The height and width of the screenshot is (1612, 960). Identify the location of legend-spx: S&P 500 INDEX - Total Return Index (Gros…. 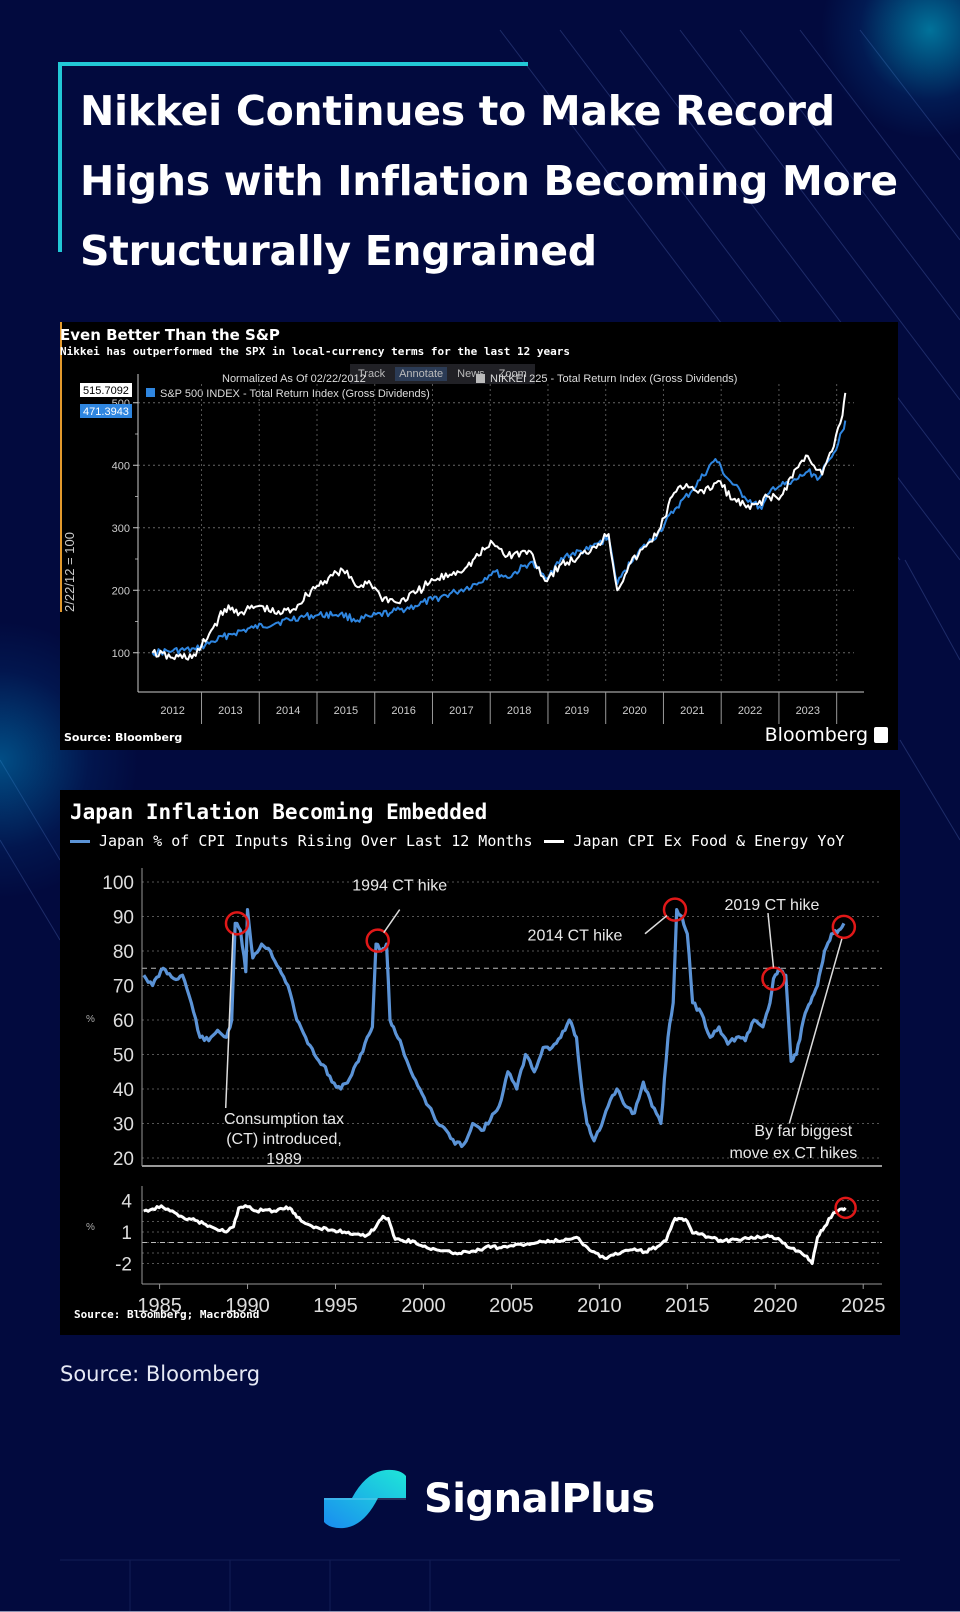
(295, 394).